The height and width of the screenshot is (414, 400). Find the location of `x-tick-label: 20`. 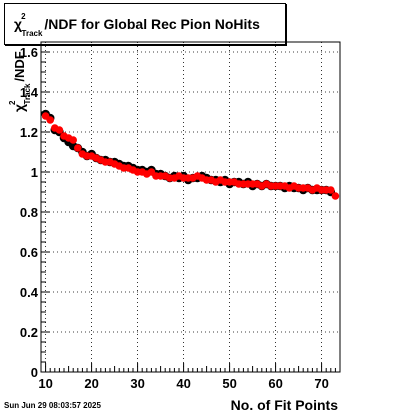

x-tick-label: 20 is located at coordinates (91, 383).